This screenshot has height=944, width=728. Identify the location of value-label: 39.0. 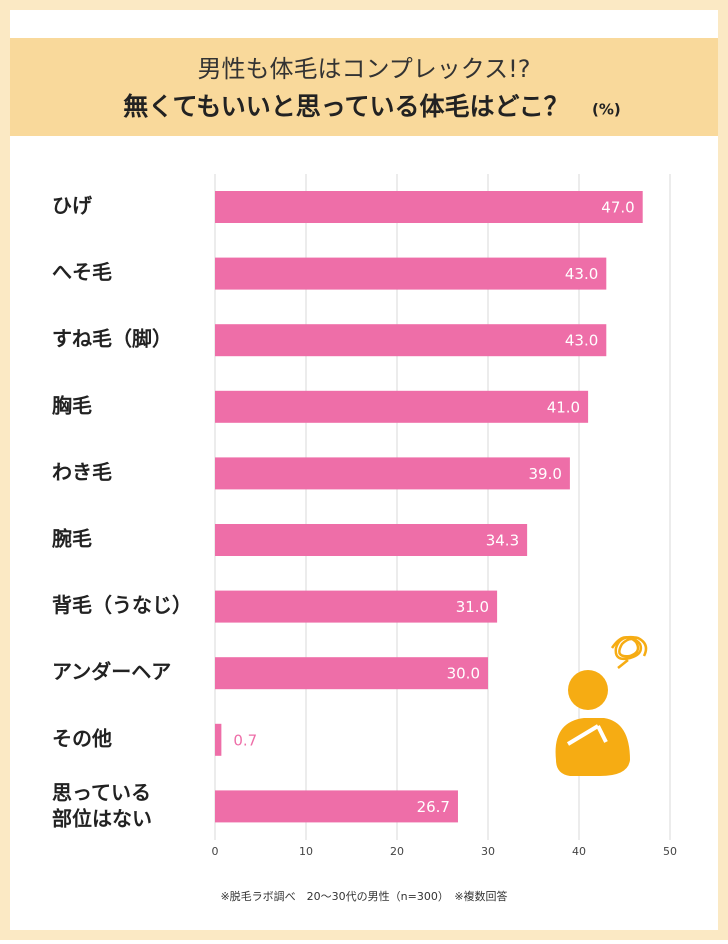
(544, 474).